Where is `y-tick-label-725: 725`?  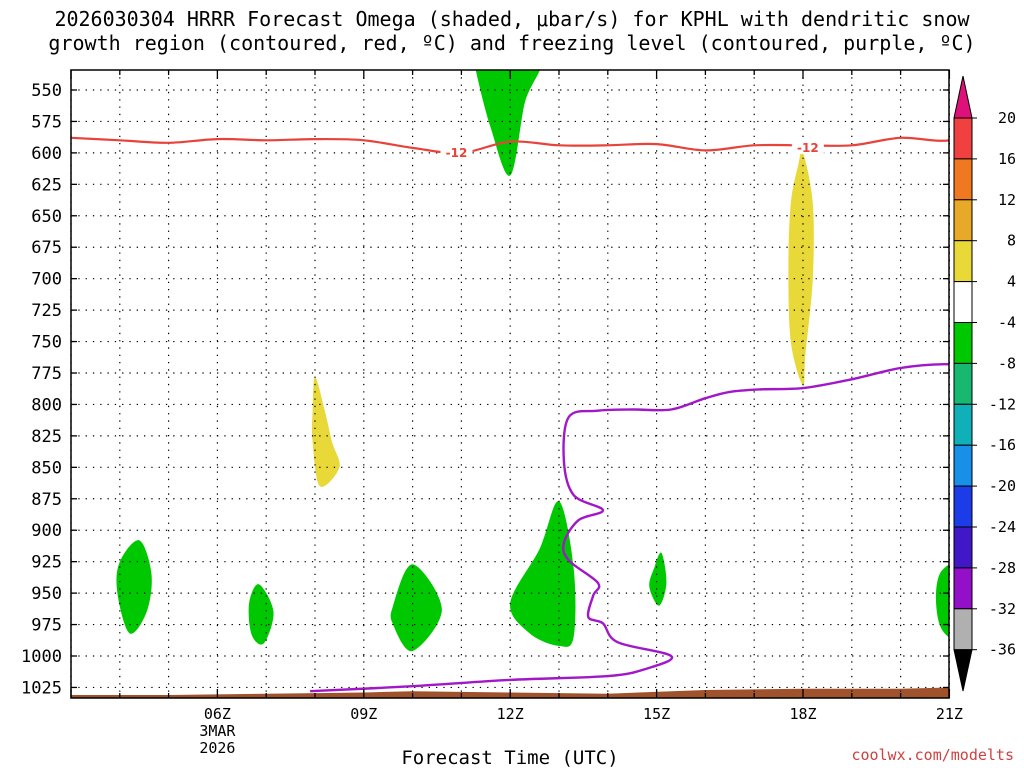 y-tick-label-725: 725 is located at coordinates (46, 311).